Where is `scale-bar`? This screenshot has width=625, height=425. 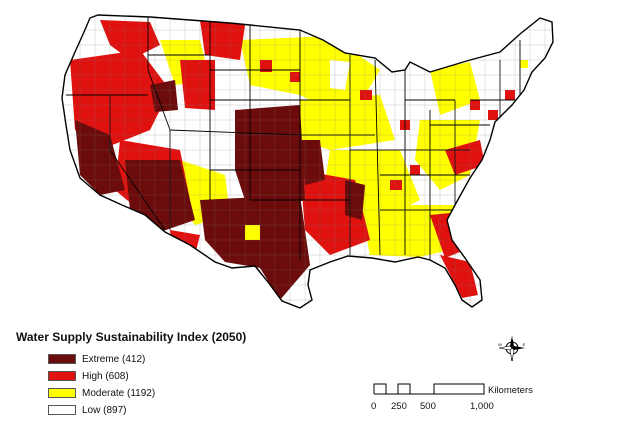
scale-bar is located at coordinates (429, 389).